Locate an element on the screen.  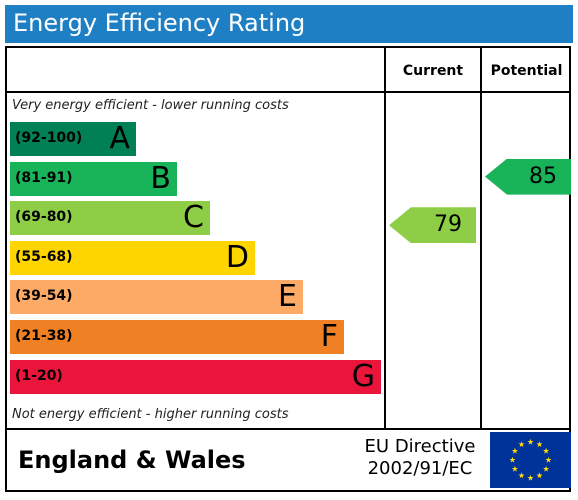
footer-divider is located at coordinates (288, 429).